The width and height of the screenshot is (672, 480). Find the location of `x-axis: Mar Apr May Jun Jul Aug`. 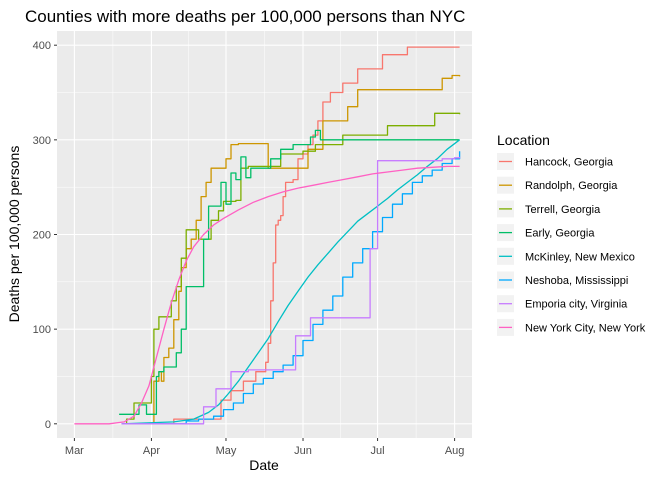

x-axis: Mar Apr May Jun Jul Aug is located at coordinates (264, 447).